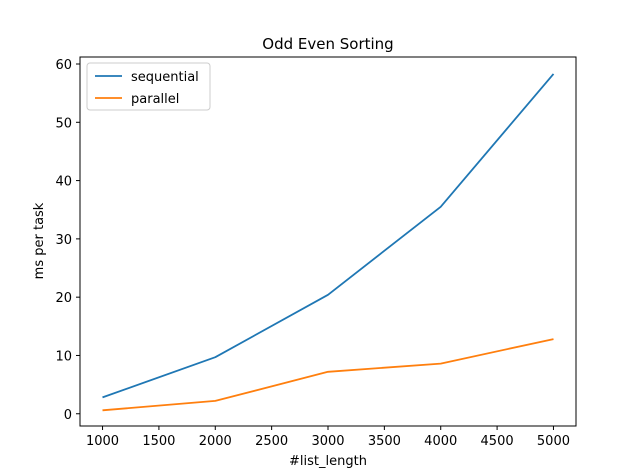  Describe the element at coordinates (63, 123) in the screenshot. I see `y-tick-label: 50` at that location.